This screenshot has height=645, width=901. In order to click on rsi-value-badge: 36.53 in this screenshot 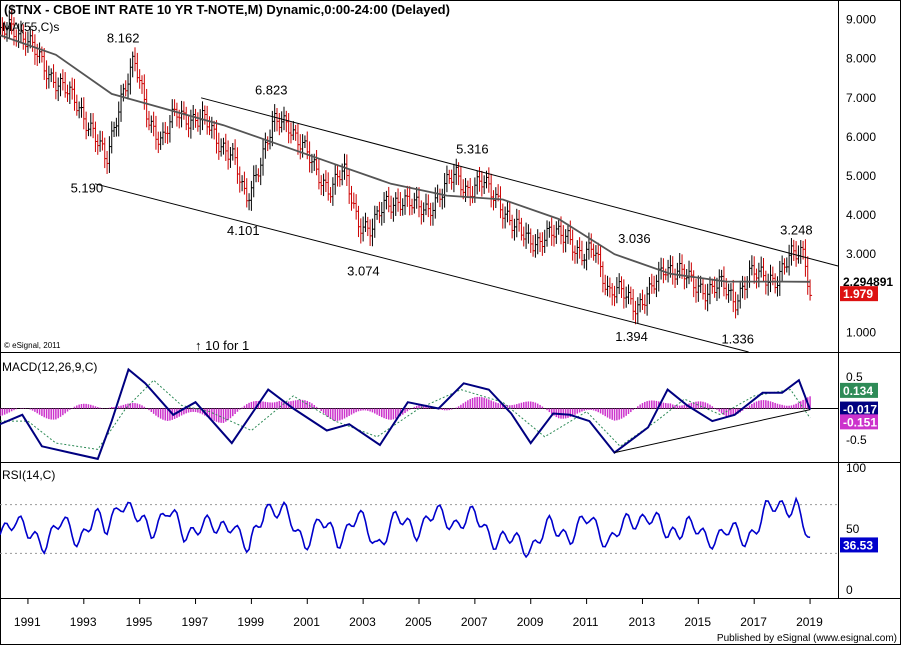, I will do `click(858, 545)`.